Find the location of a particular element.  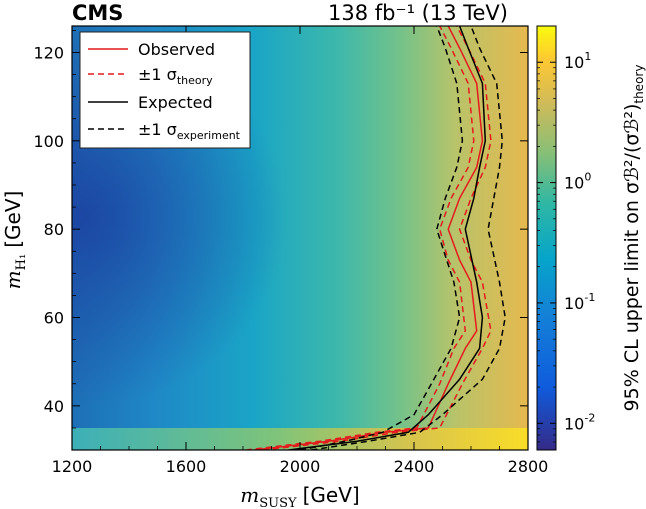

legend-label-theory-sub: theory is located at coordinates (195, 80).